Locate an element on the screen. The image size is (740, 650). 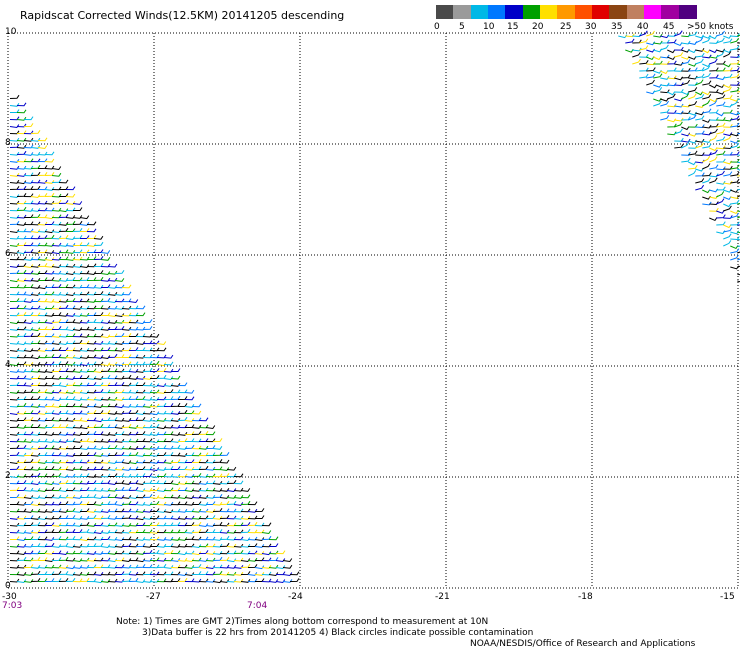
colorbar-swatch is located at coordinates (635, 12).